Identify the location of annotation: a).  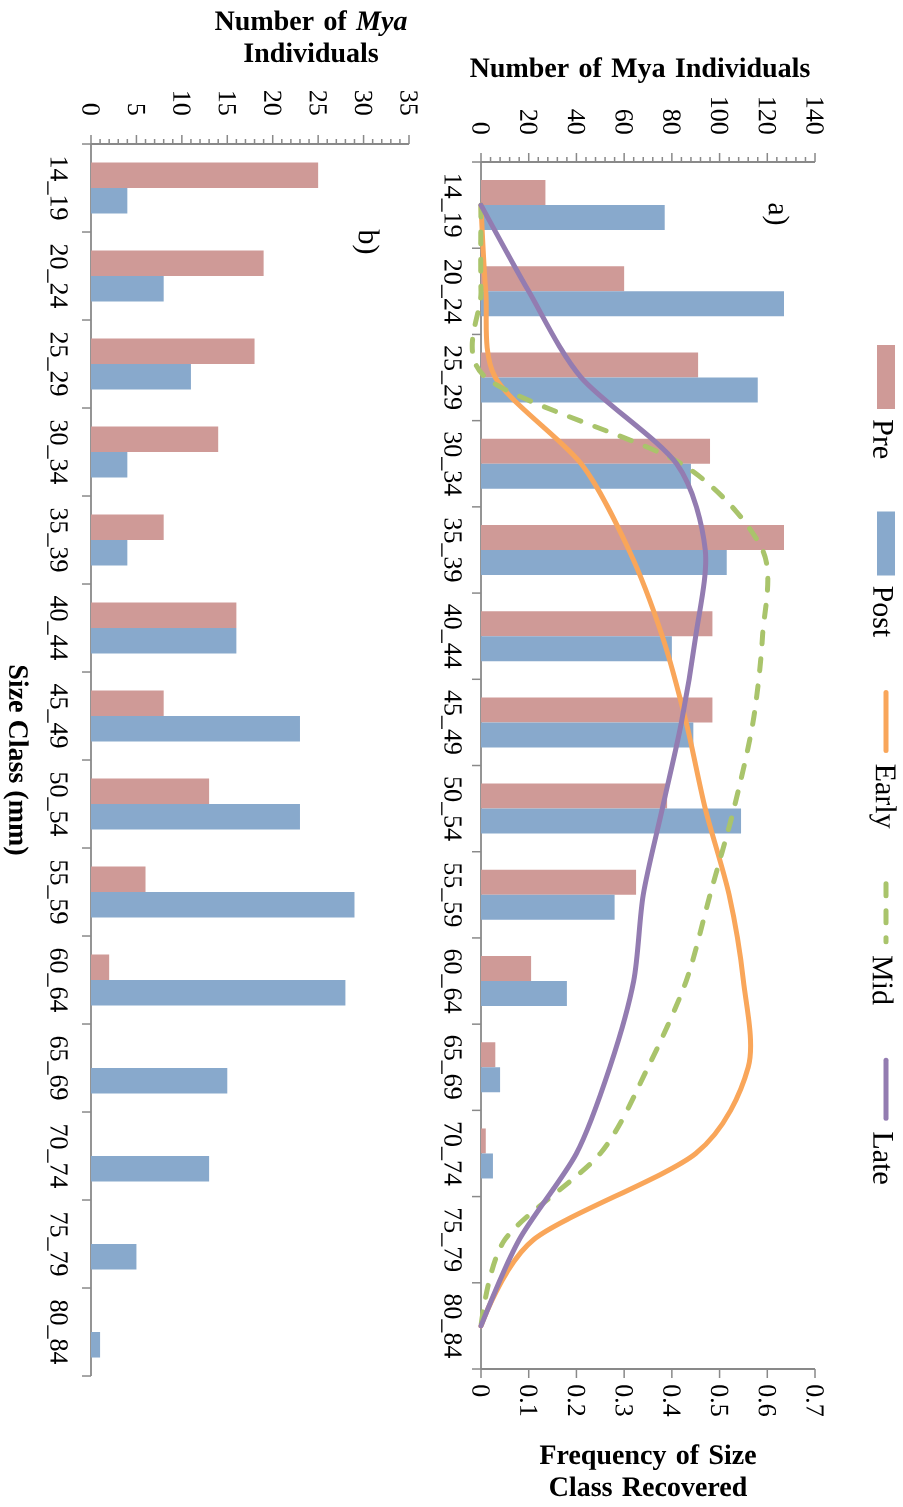
(776, 214).